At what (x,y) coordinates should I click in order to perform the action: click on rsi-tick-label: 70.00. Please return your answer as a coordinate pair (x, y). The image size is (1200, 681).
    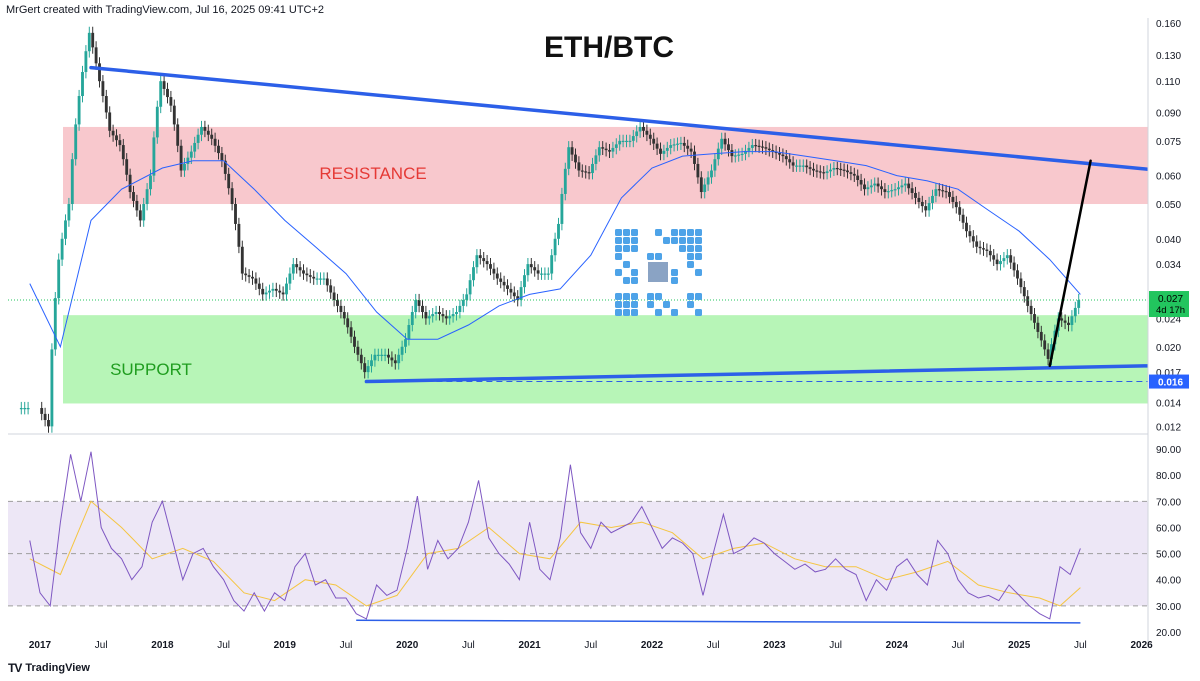
    Looking at the image, I should click on (1168, 502).